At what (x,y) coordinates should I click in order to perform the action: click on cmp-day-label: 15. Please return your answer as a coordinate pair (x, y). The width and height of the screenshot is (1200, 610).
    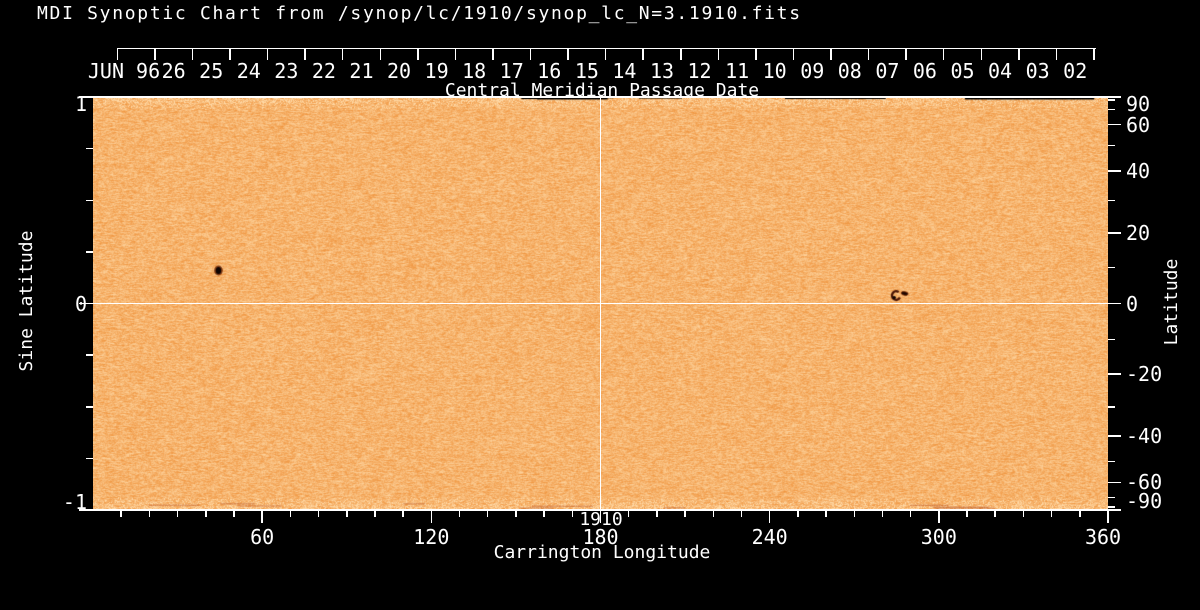
    Looking at the image, I should click on (586, 71).